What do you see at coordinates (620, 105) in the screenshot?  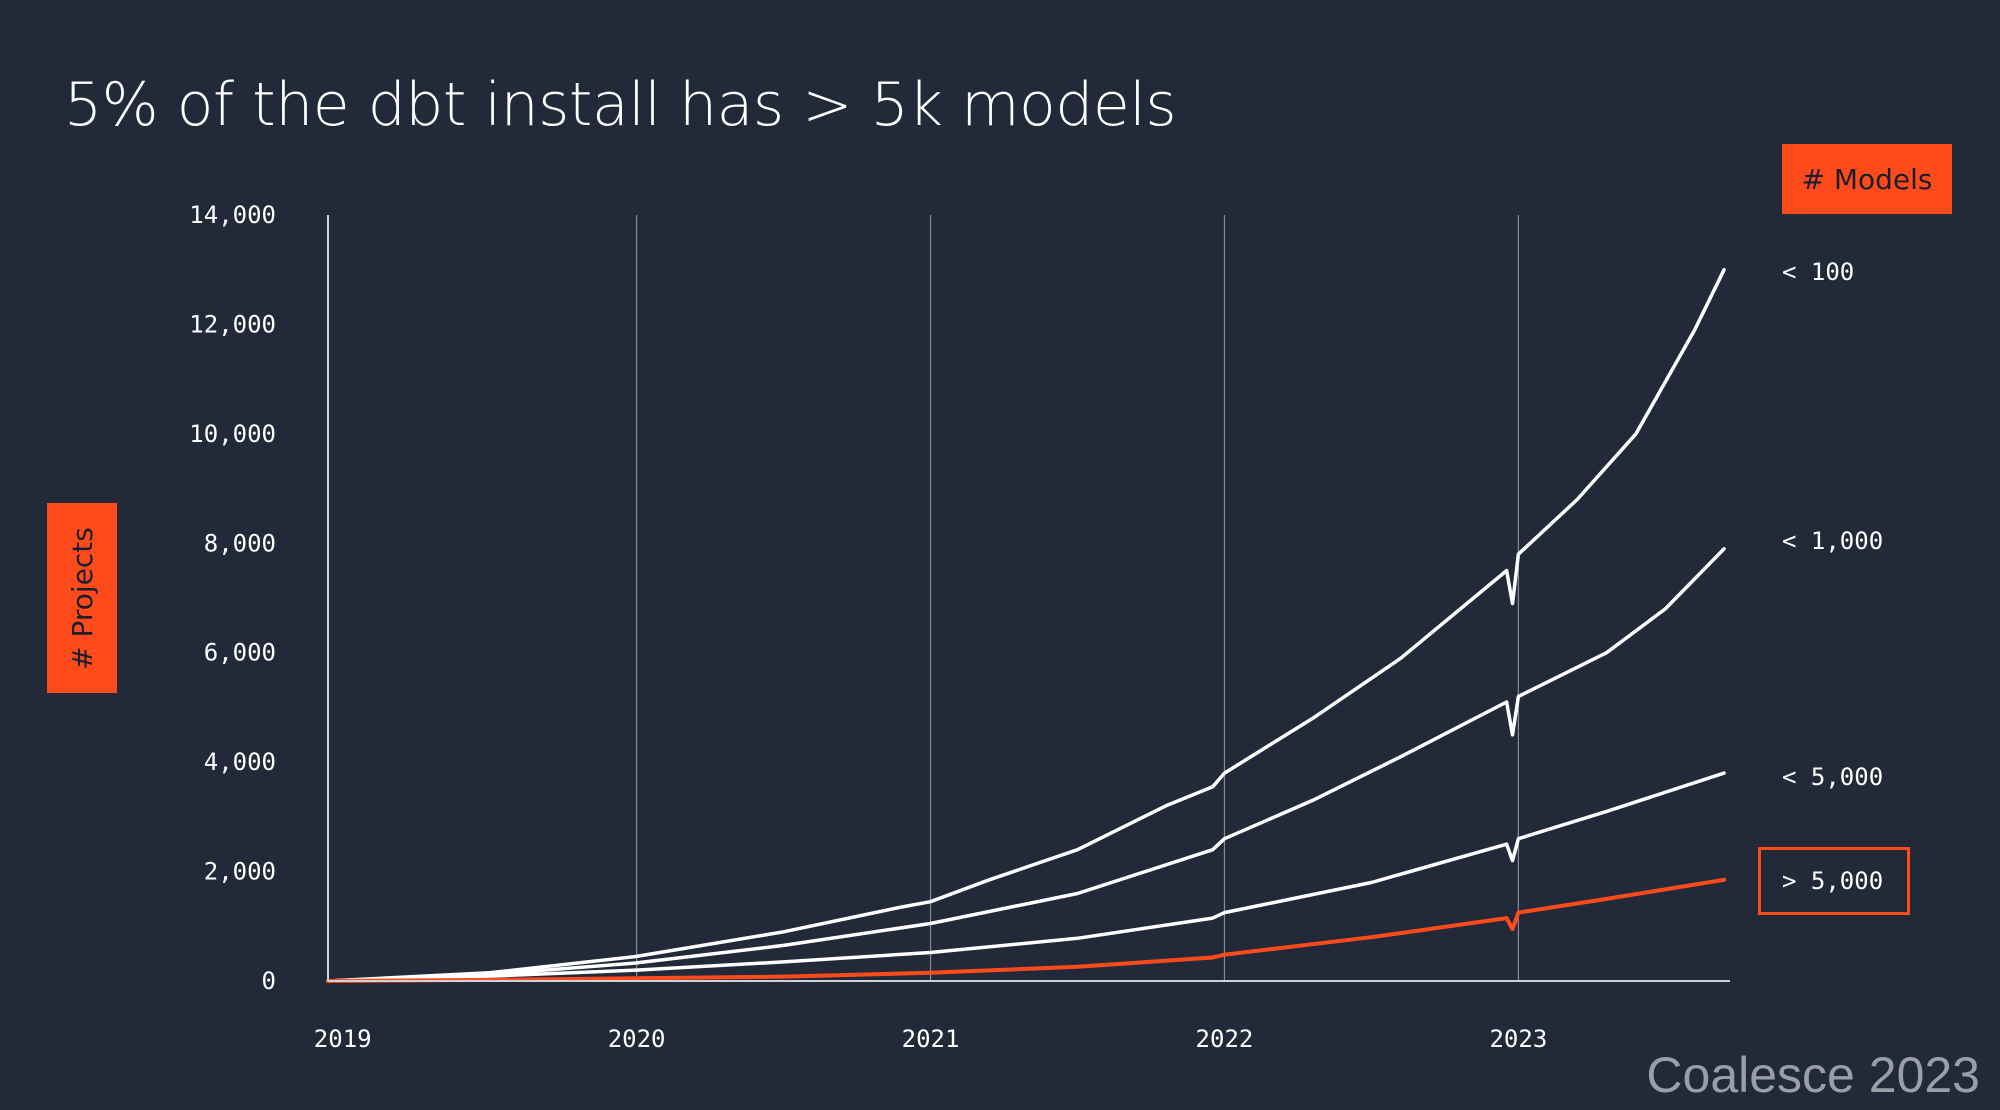 I see `slide-title: 5% of the dbt install has > 5k models` at bounding box center [620, 105].